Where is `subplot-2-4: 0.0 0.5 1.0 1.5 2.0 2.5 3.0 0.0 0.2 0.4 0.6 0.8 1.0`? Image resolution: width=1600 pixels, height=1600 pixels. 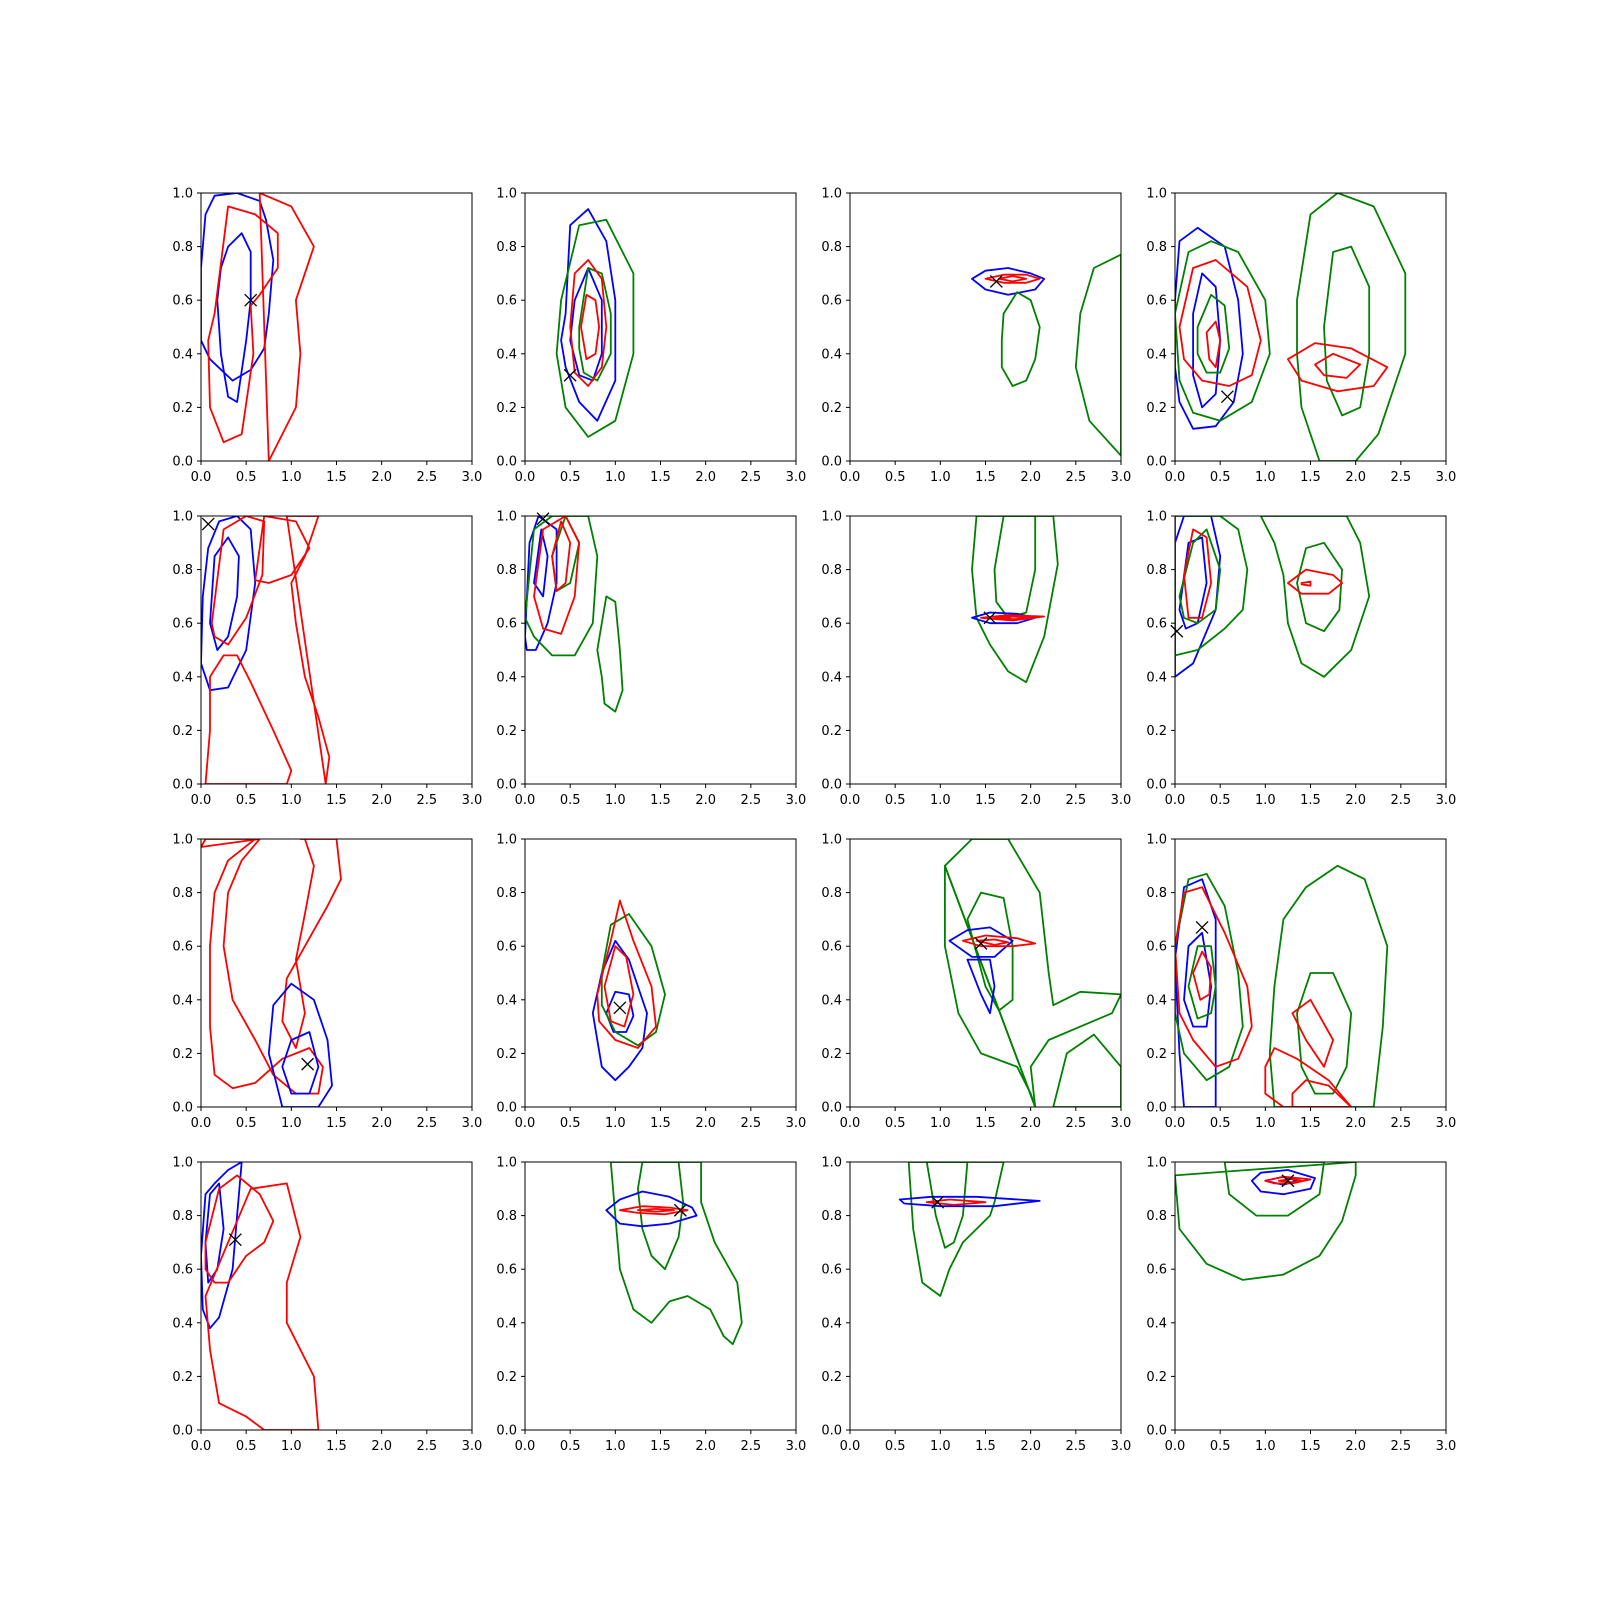
subplot-2-4: 0.0 0.5 1.0 1.5 2.0 2.5 3.0 0.0 0.2 0.4 0.6 0.8 1.0 is located at coordinates (1301, 659).